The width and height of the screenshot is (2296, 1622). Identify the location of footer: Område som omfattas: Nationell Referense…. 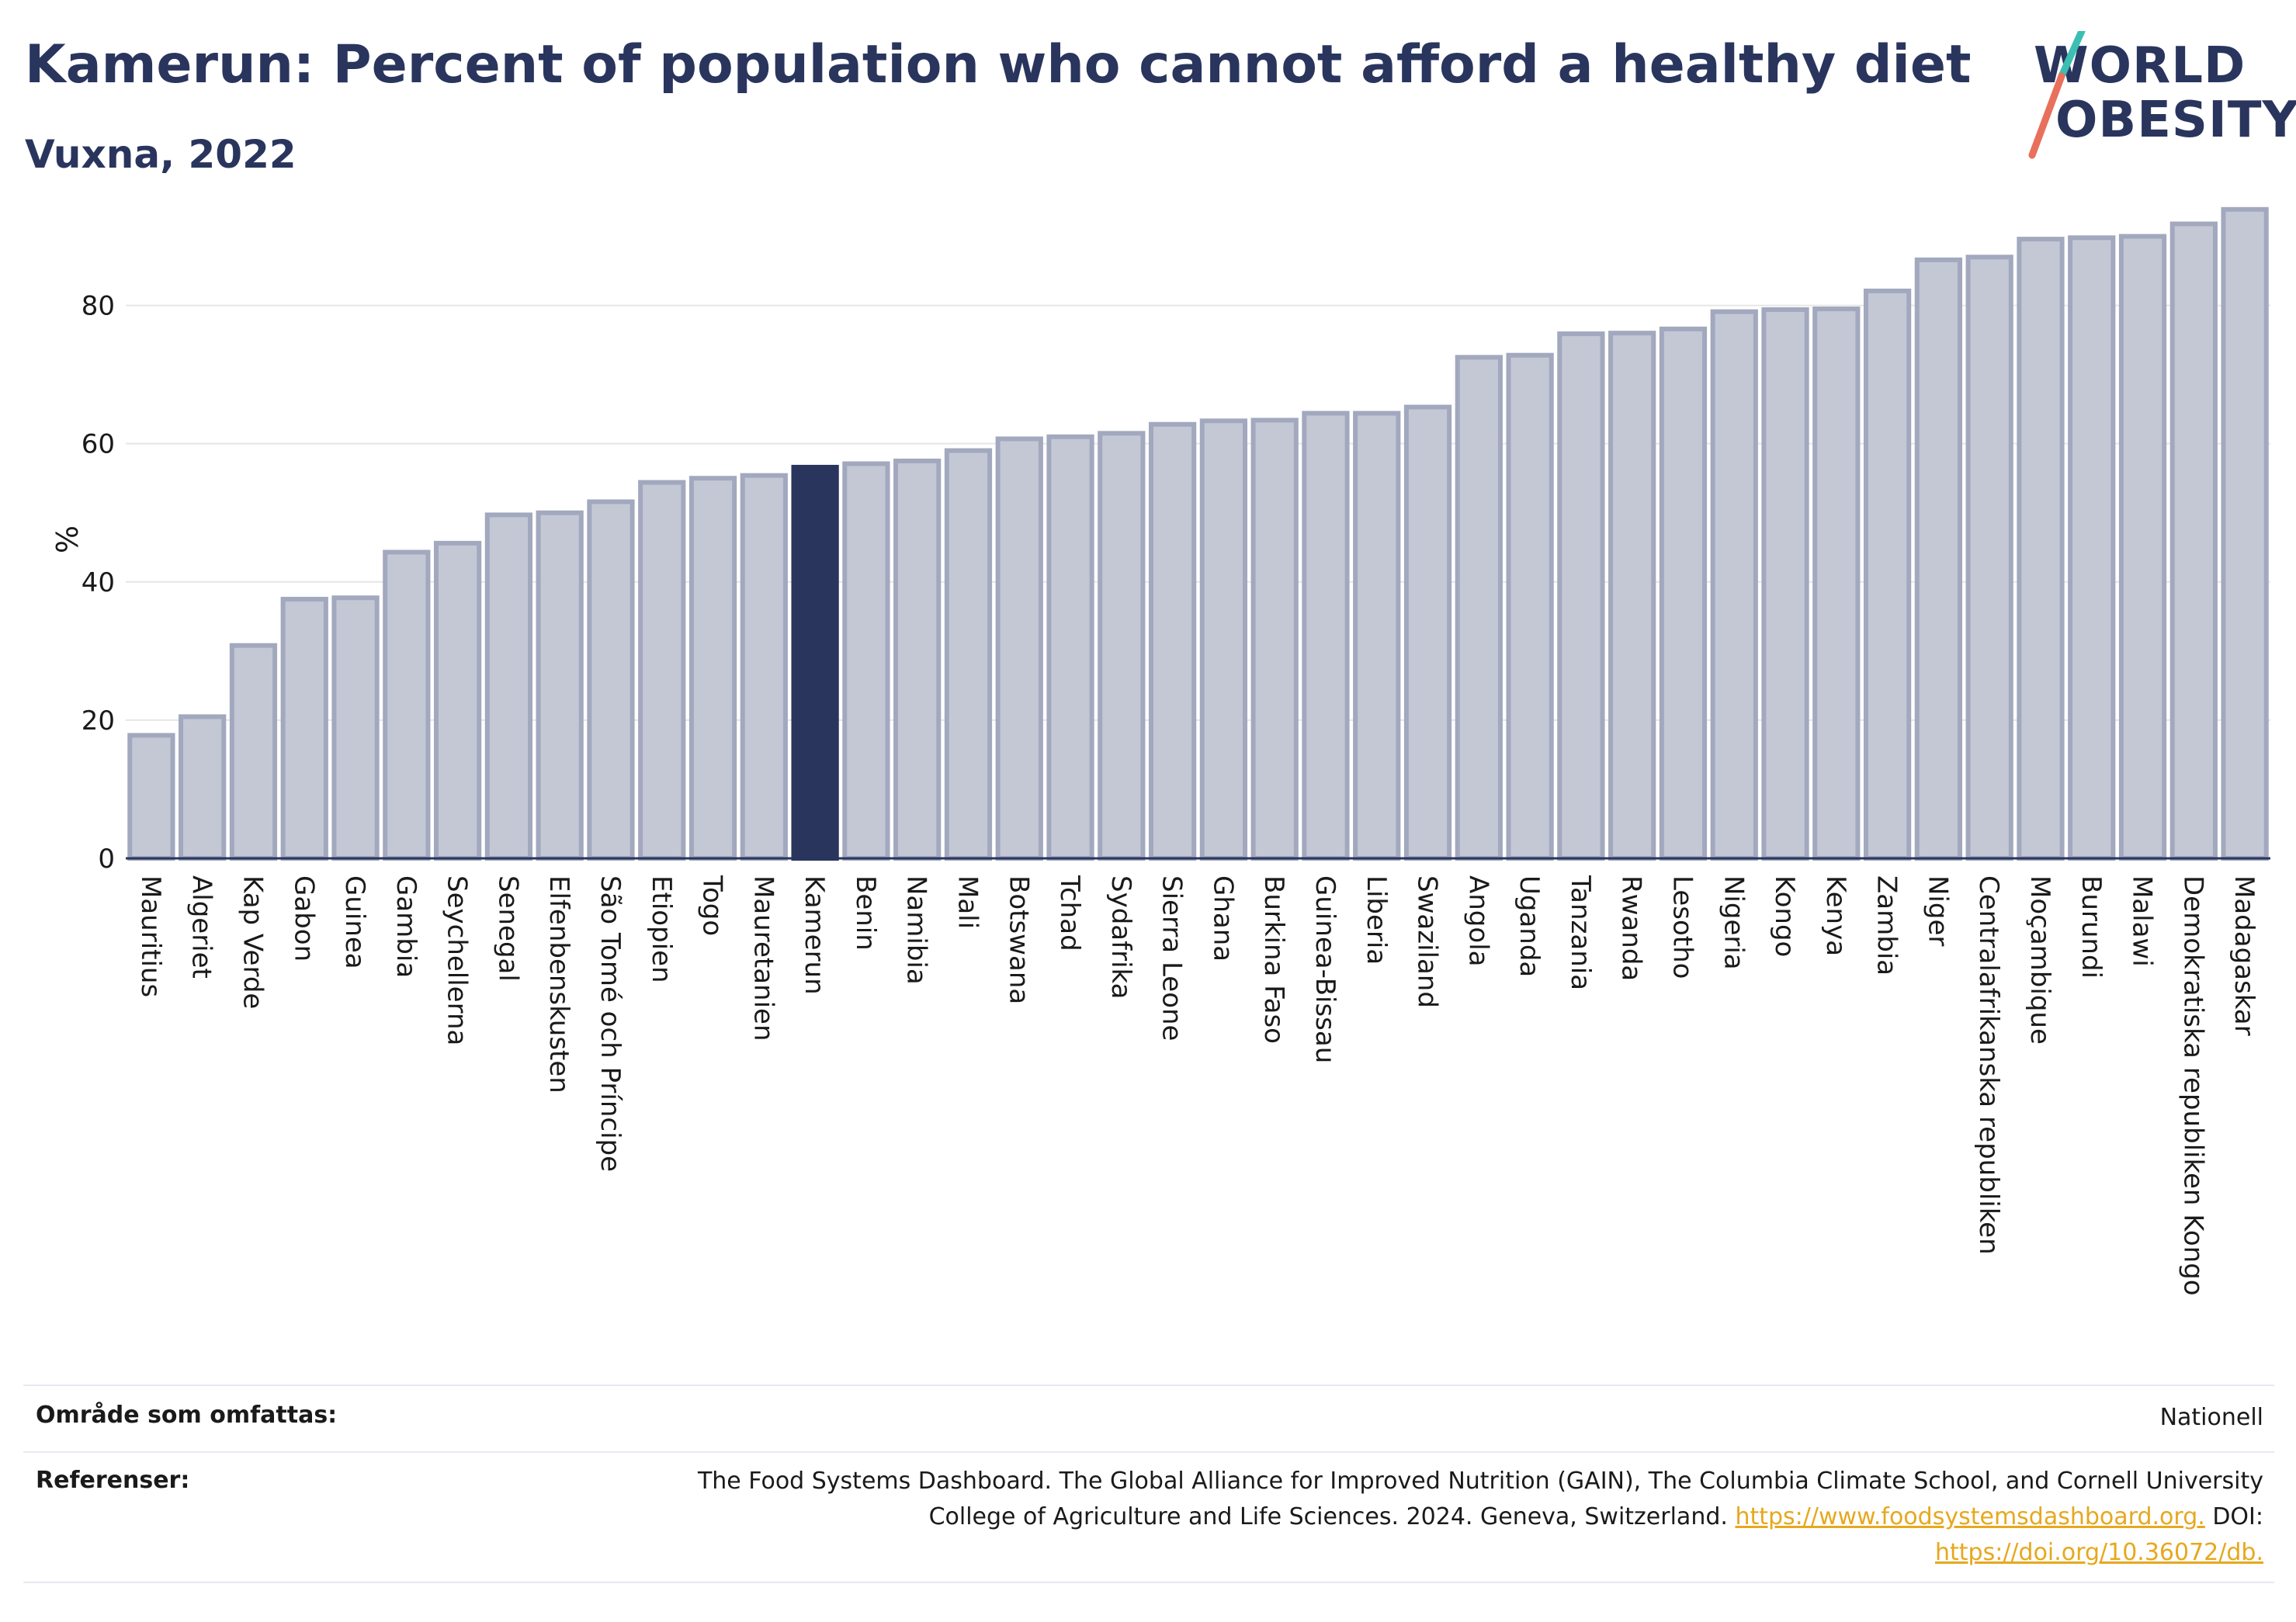
(1148, 1484).